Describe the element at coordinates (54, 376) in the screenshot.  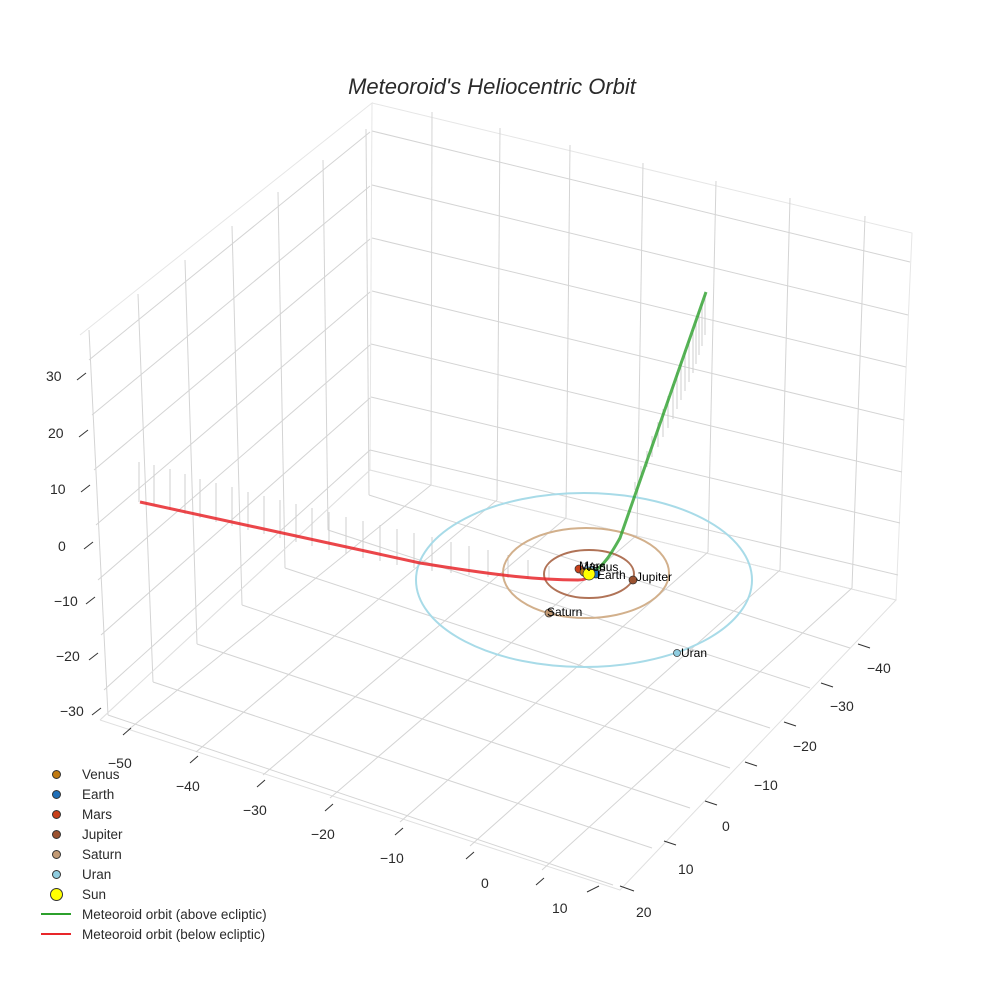
I see `svg-text: 30` at that location.